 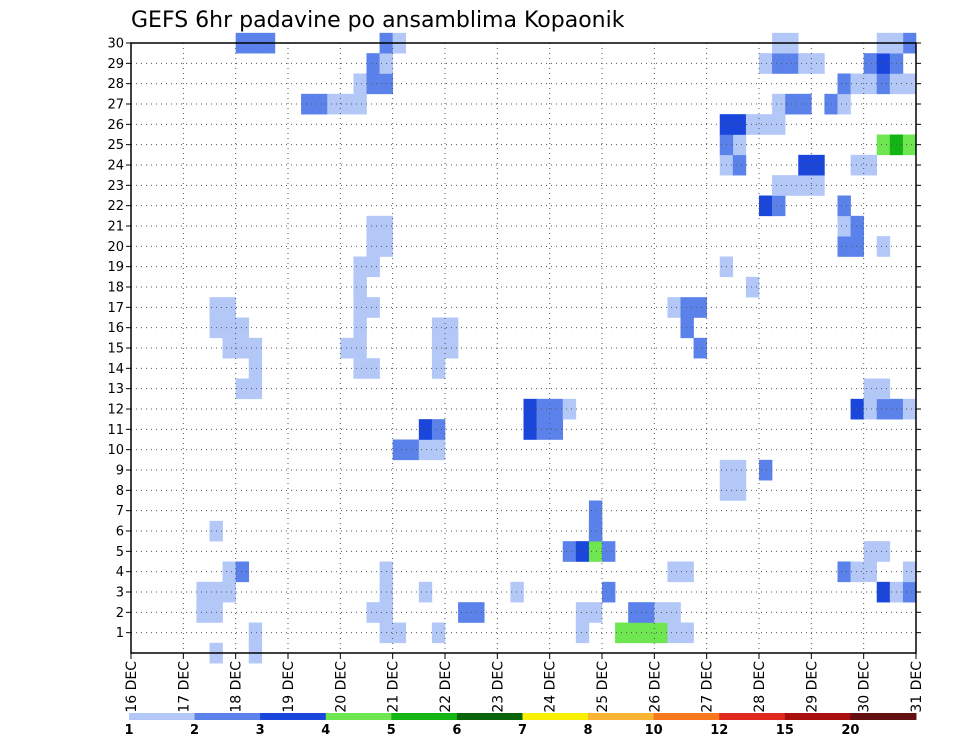 What do you see at coordinates (498, 687) in the screenshot?
I see `x-tick-label: 23 DEC` at bounding box center [498, 687].